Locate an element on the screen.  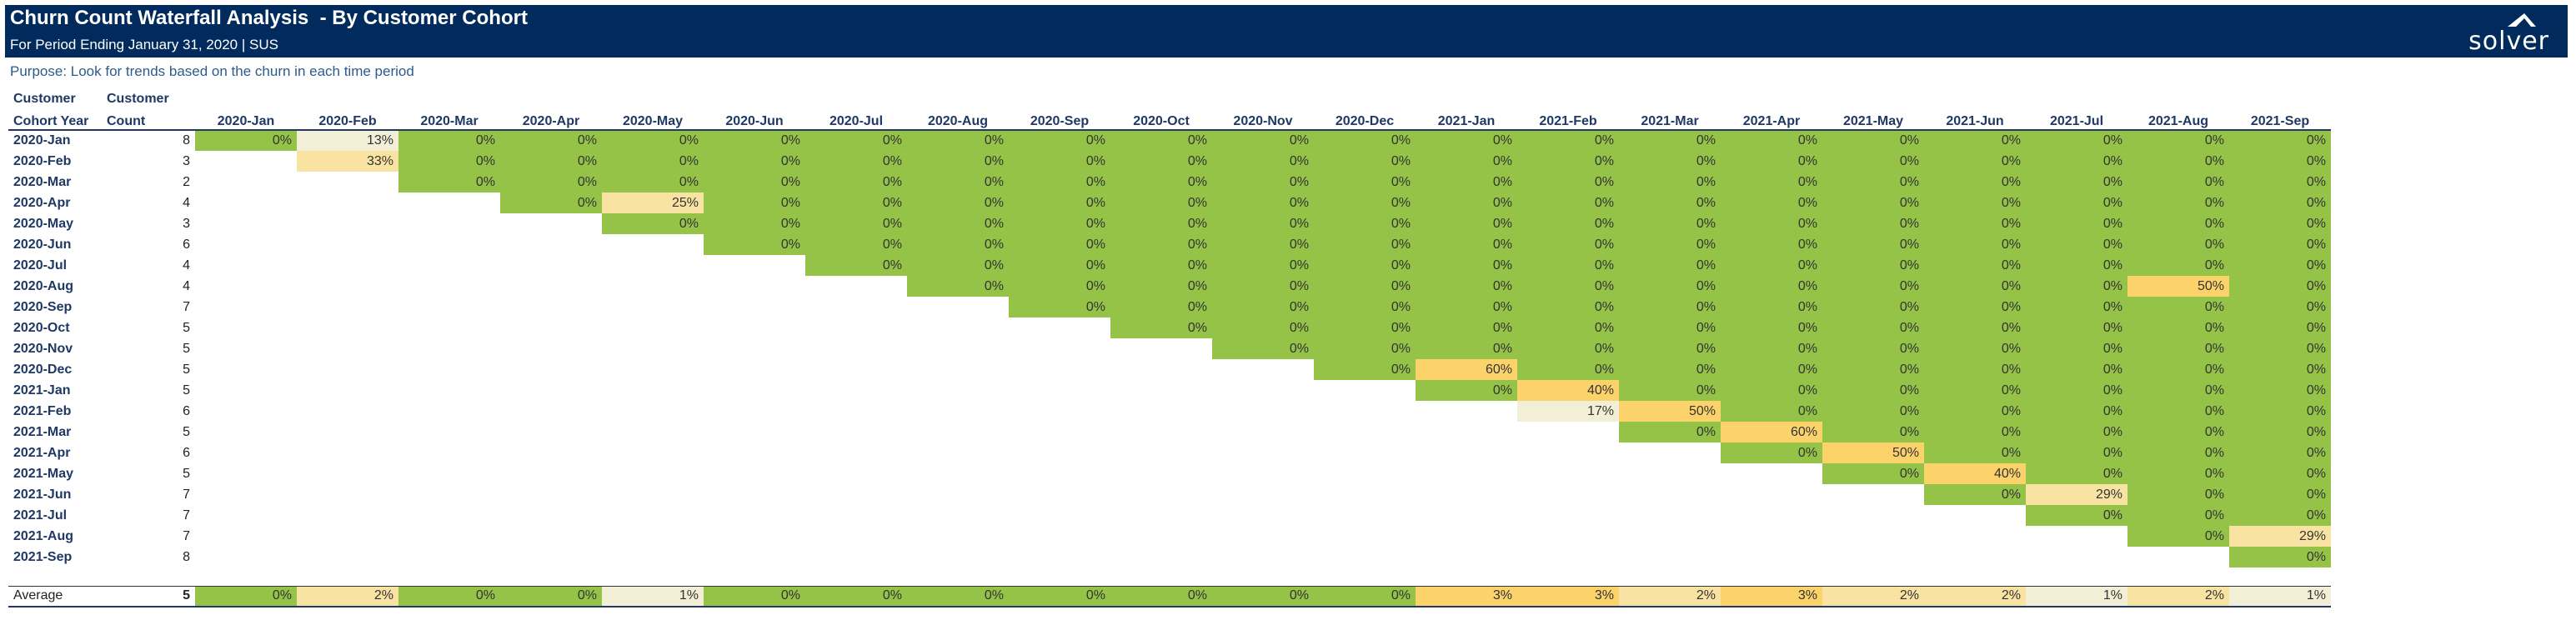
churn-cell: 17% is located at coordinates (1568, 411).